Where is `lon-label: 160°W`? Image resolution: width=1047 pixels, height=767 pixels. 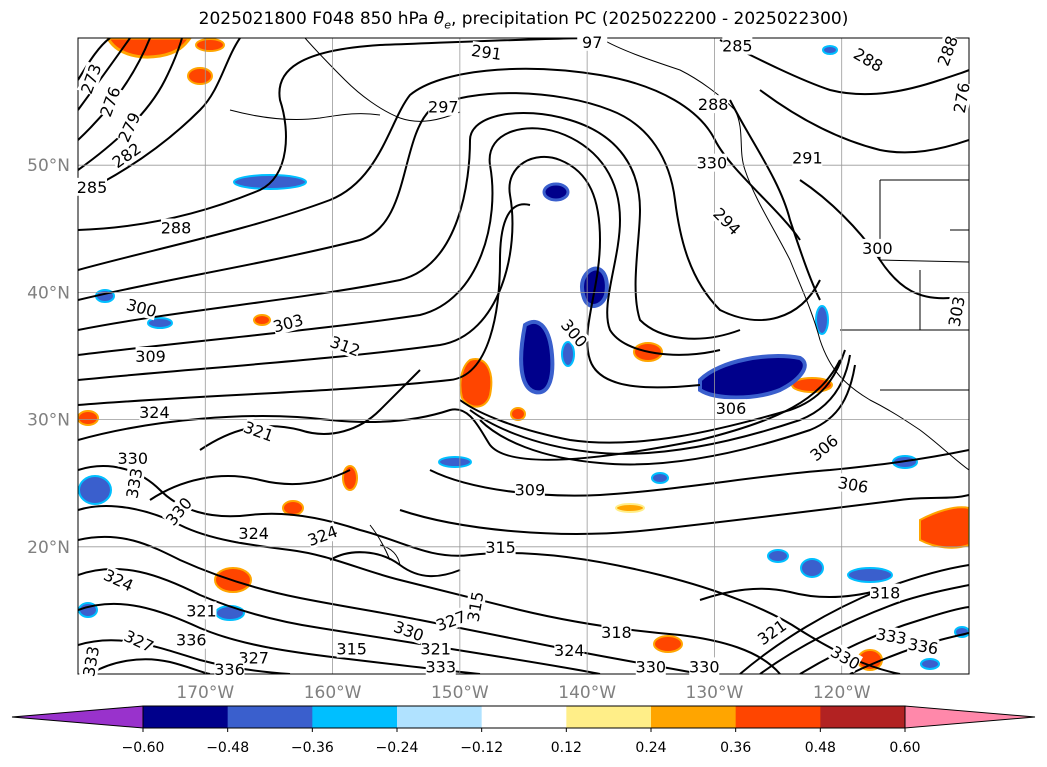 lon-label: 160°W is located at coordinates (333, 693).